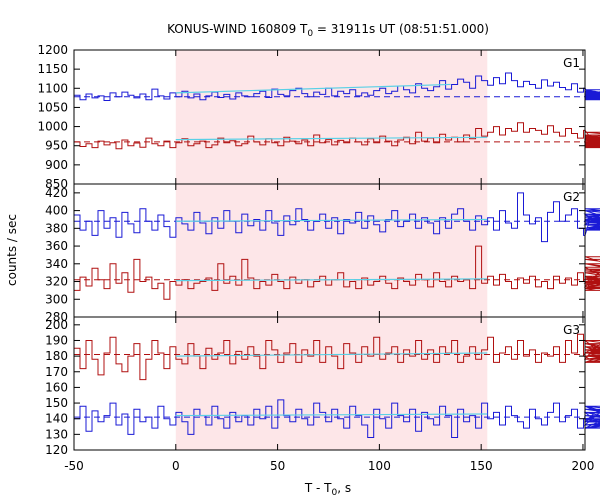 This screenshot has width=600, height=500. I want to click on y-tick-label-g2: 340, so click(56, 264).